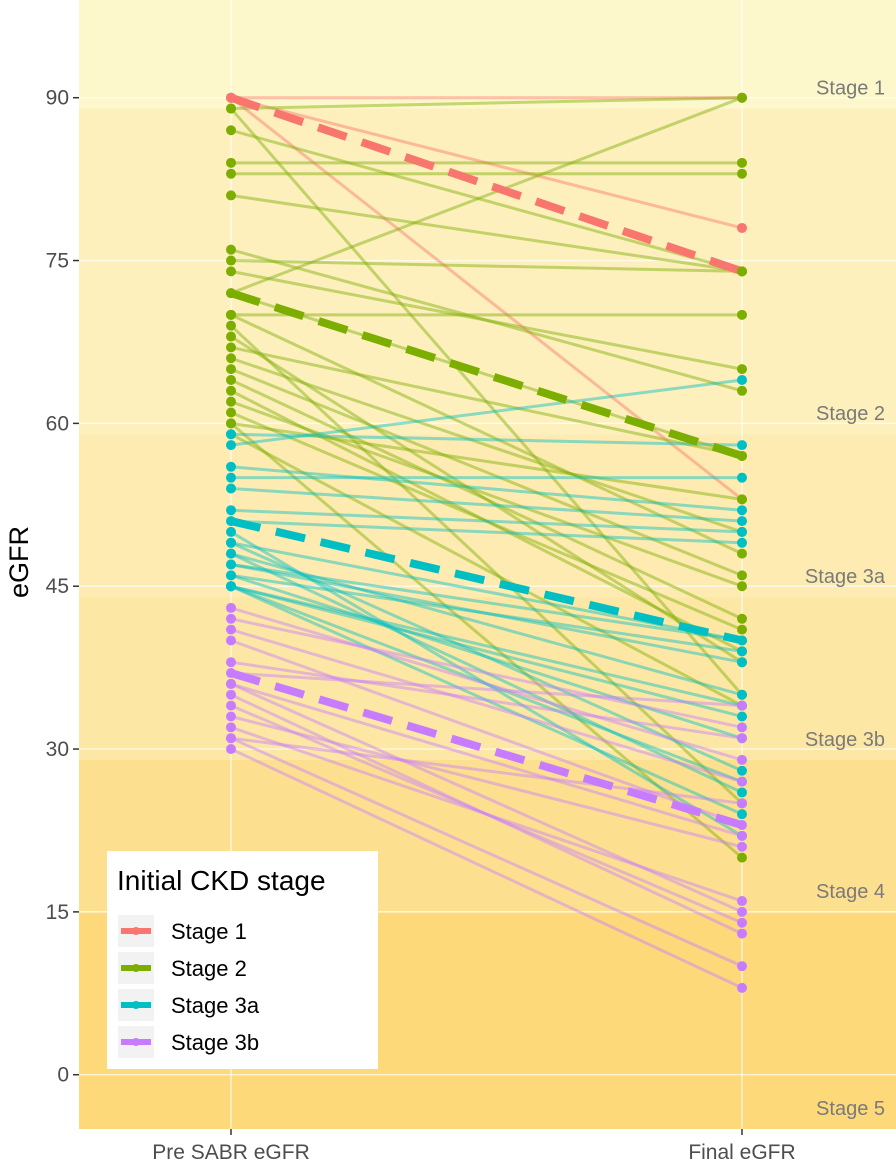 The image size is (896, 1161). I want to click on x-tick-label: Pre SABR eGFR, so click(231, 1151).